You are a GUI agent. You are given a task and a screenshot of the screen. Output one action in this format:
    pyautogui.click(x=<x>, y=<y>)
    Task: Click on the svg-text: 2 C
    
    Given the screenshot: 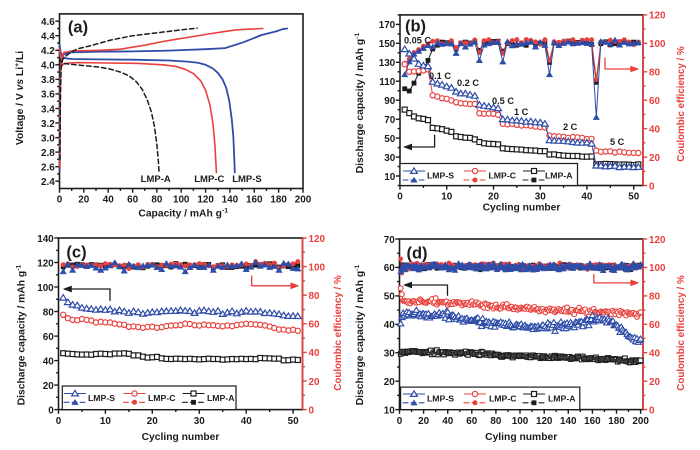 What is the action you would take?
    pyautogui.click(x=570, y=127)
    